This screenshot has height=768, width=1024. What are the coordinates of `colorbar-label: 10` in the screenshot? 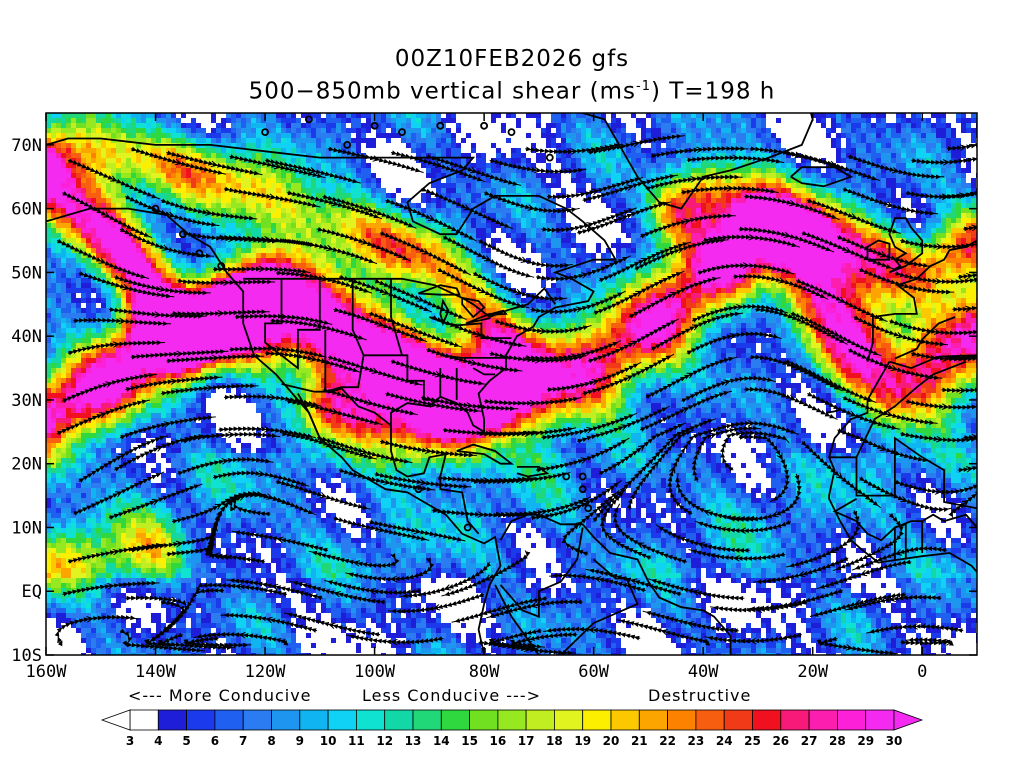 It's located at (328, 741).